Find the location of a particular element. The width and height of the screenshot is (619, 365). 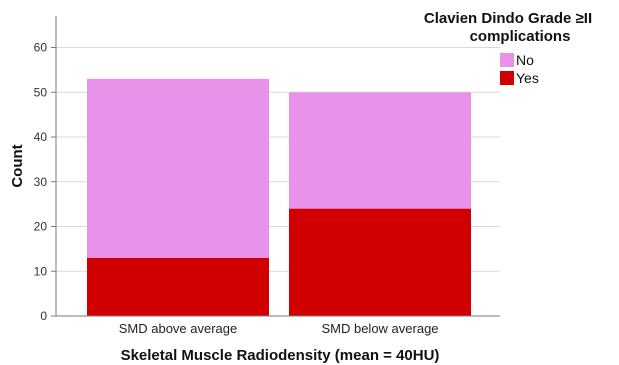

y-tick-label: 10 is located at coordinates (41, 271).